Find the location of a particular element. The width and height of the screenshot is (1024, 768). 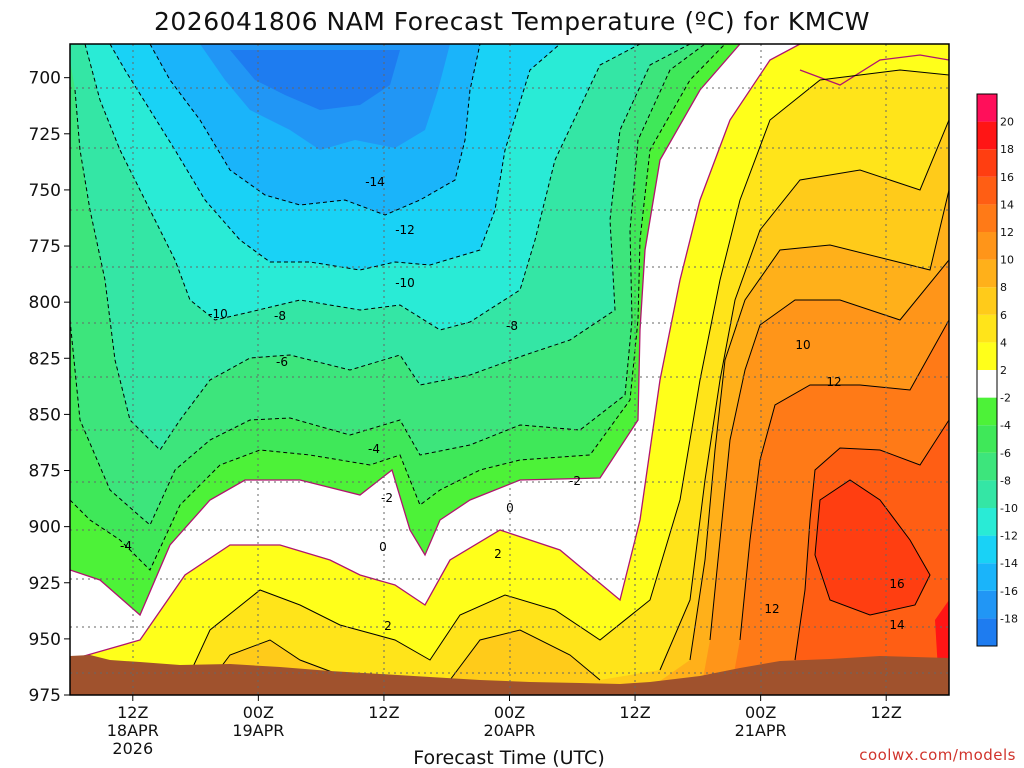

contour-label: -12 is located at coordinates (405, 230).